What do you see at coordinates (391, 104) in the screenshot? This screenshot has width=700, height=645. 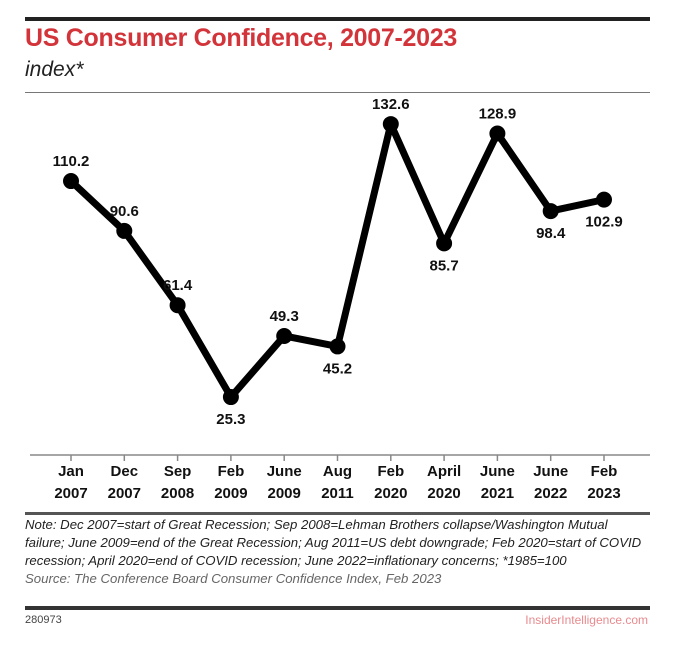 I see `data-label: 132.6` at bounding box center [391, 104].